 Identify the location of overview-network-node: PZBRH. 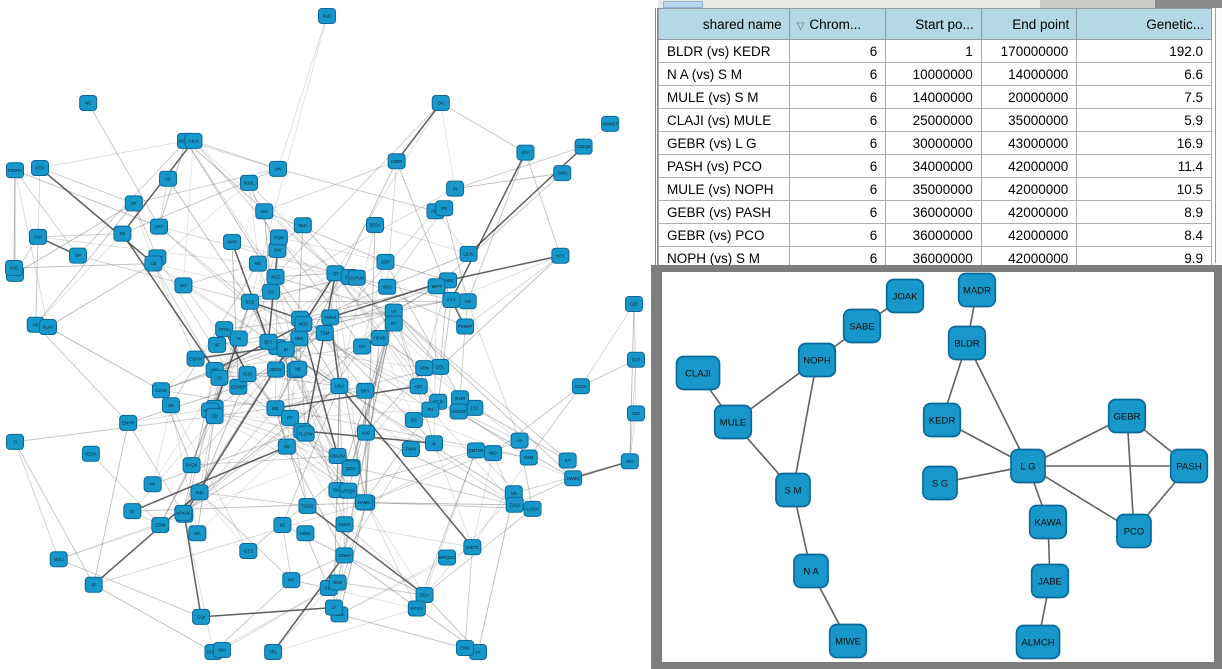
(15, 170).